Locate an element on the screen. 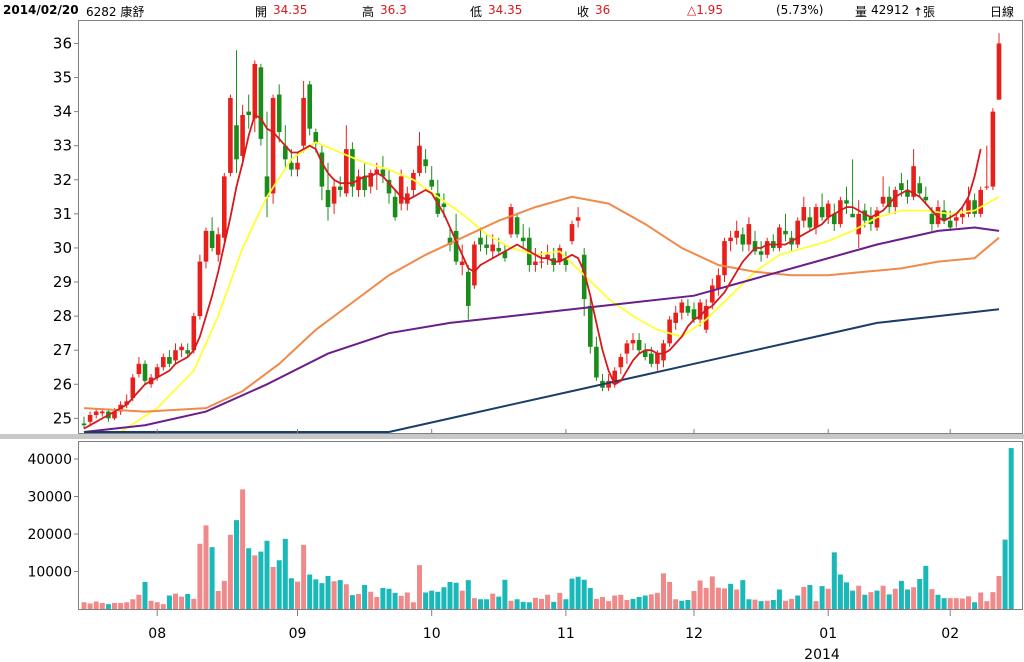 The width and height of the screenshot is (1024, 662). month-label: 12 is located at coordinates (694, 634).